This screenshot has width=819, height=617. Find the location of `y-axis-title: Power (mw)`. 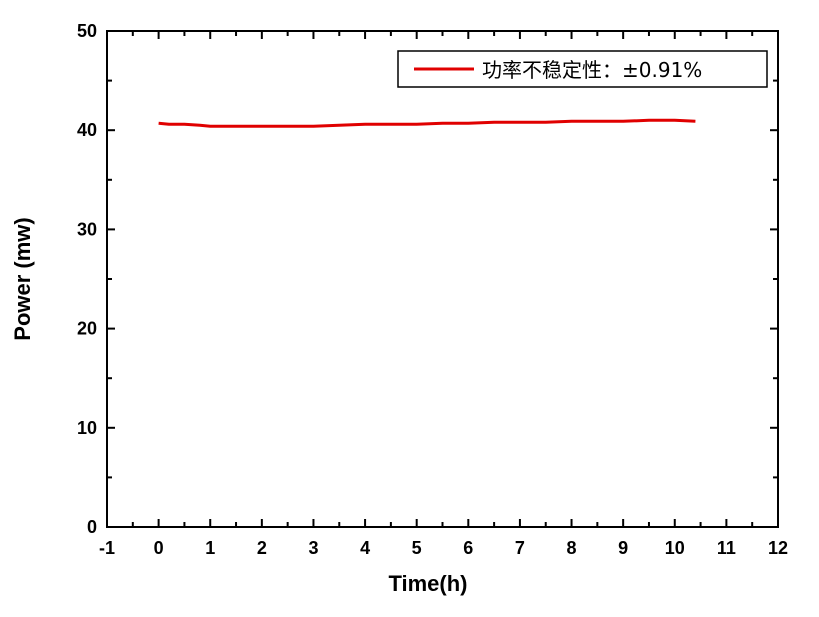

y-axis-title: Power (mw) is located at coordinates (22, 278).